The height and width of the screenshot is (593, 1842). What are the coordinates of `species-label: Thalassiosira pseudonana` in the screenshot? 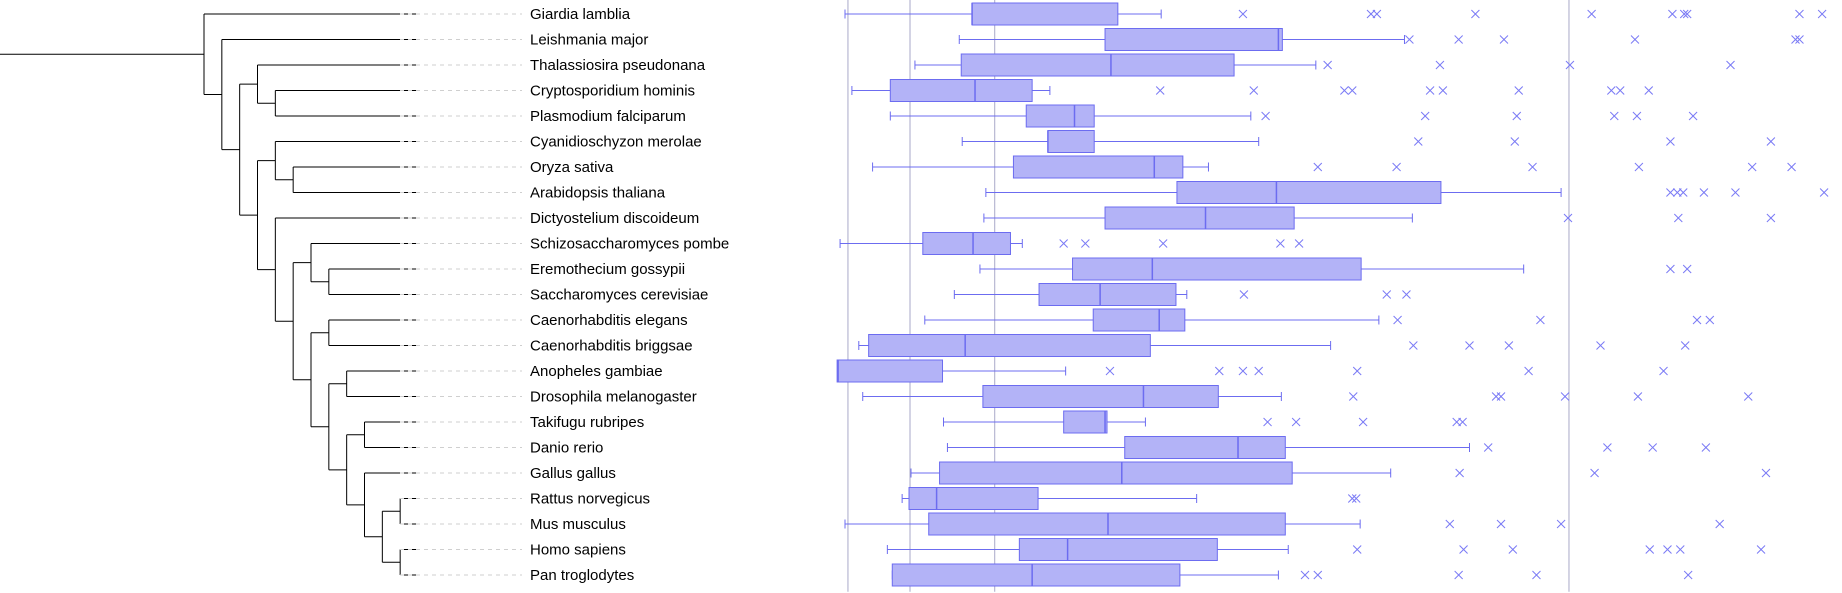 It's located at (618, 65).